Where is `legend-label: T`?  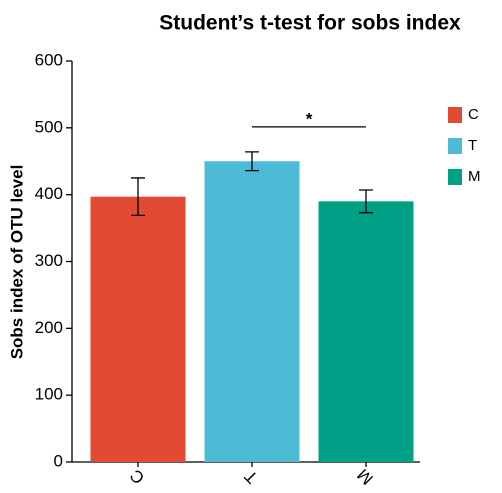
legend-label: T is located at coordinates (472, 145).